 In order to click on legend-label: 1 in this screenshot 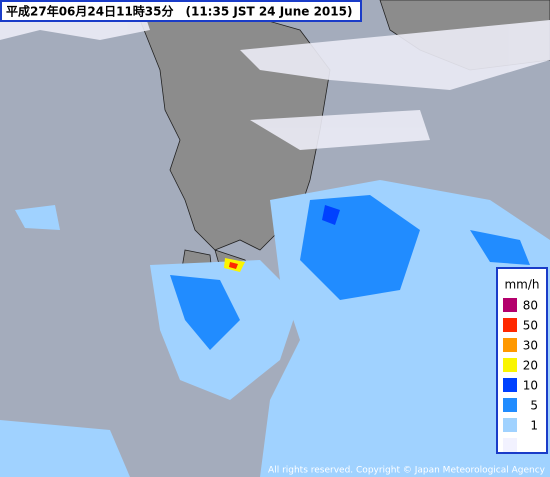, I will do `click(534, 426)`.